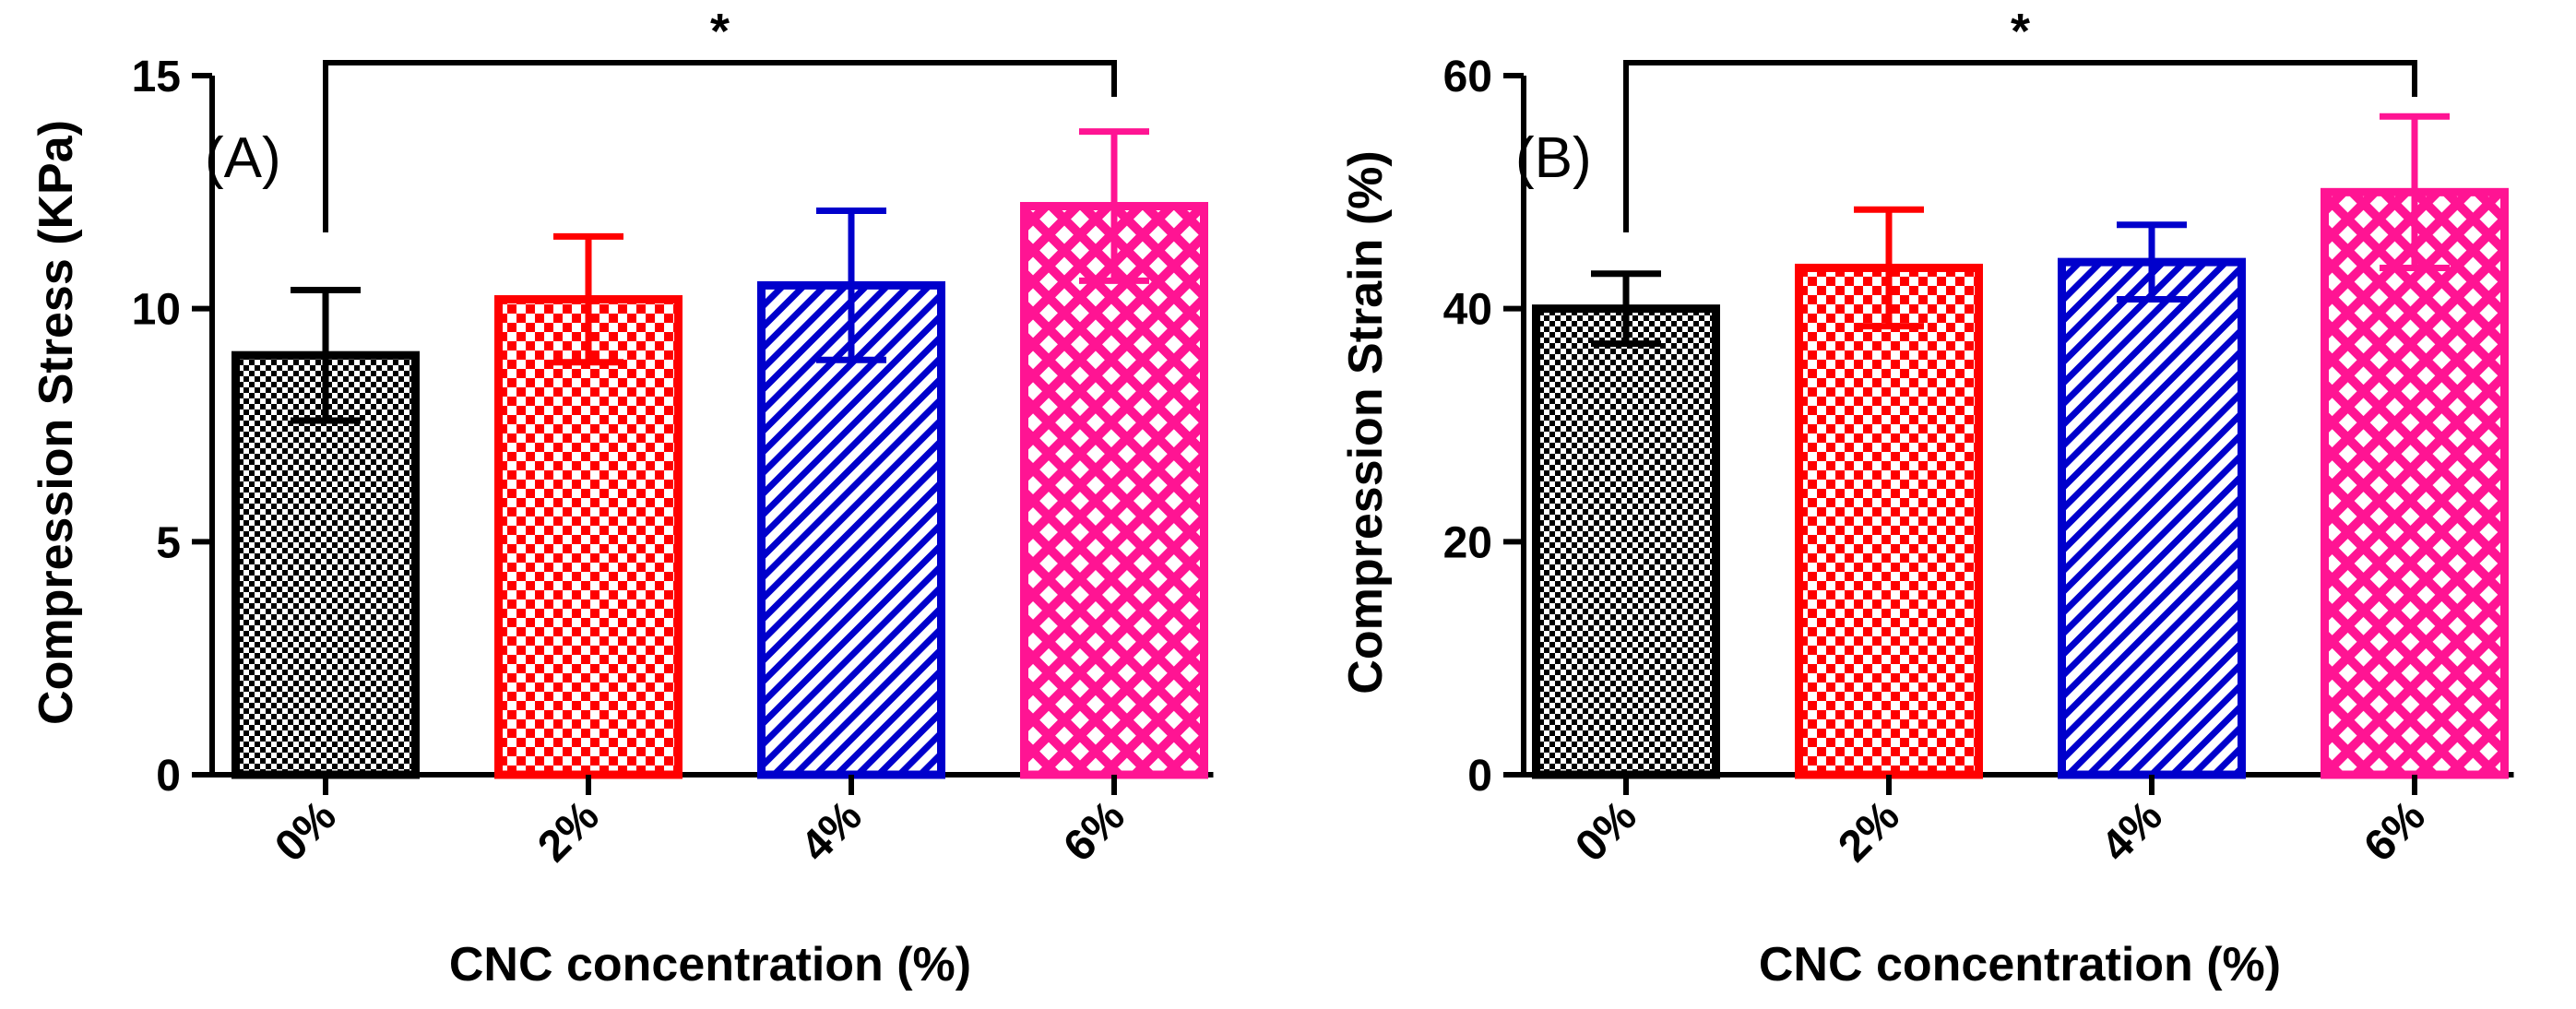 This screenshot has height=1009, width=2576. I want to click on y-axis-title-b: Compression Strain (%), so click(1366, 422).